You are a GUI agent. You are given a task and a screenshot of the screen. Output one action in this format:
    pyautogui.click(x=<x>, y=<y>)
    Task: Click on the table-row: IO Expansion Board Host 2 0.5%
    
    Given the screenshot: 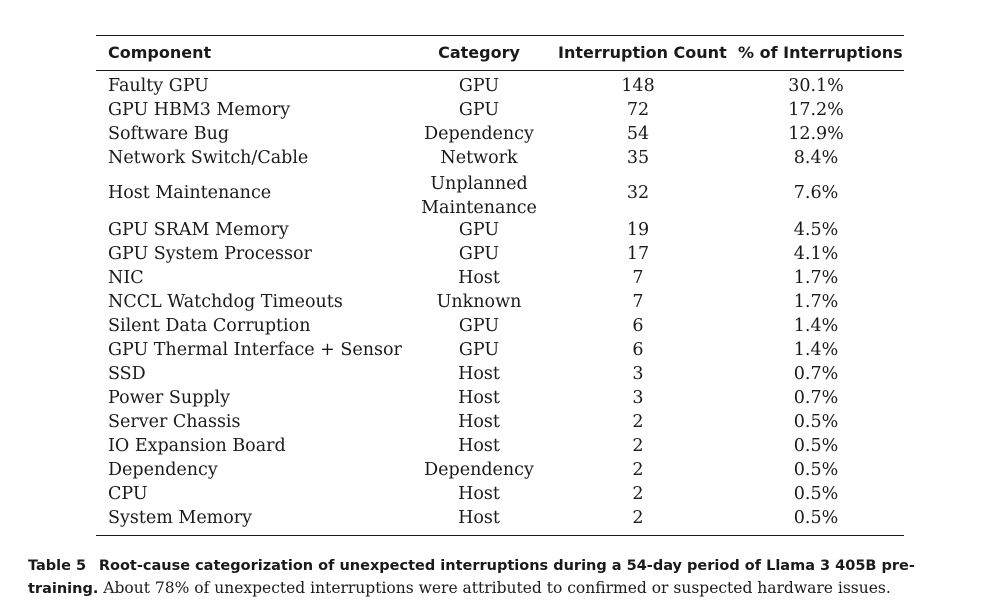 What is the action you would take?
    pyautogui.click(x=500, y=447)
    